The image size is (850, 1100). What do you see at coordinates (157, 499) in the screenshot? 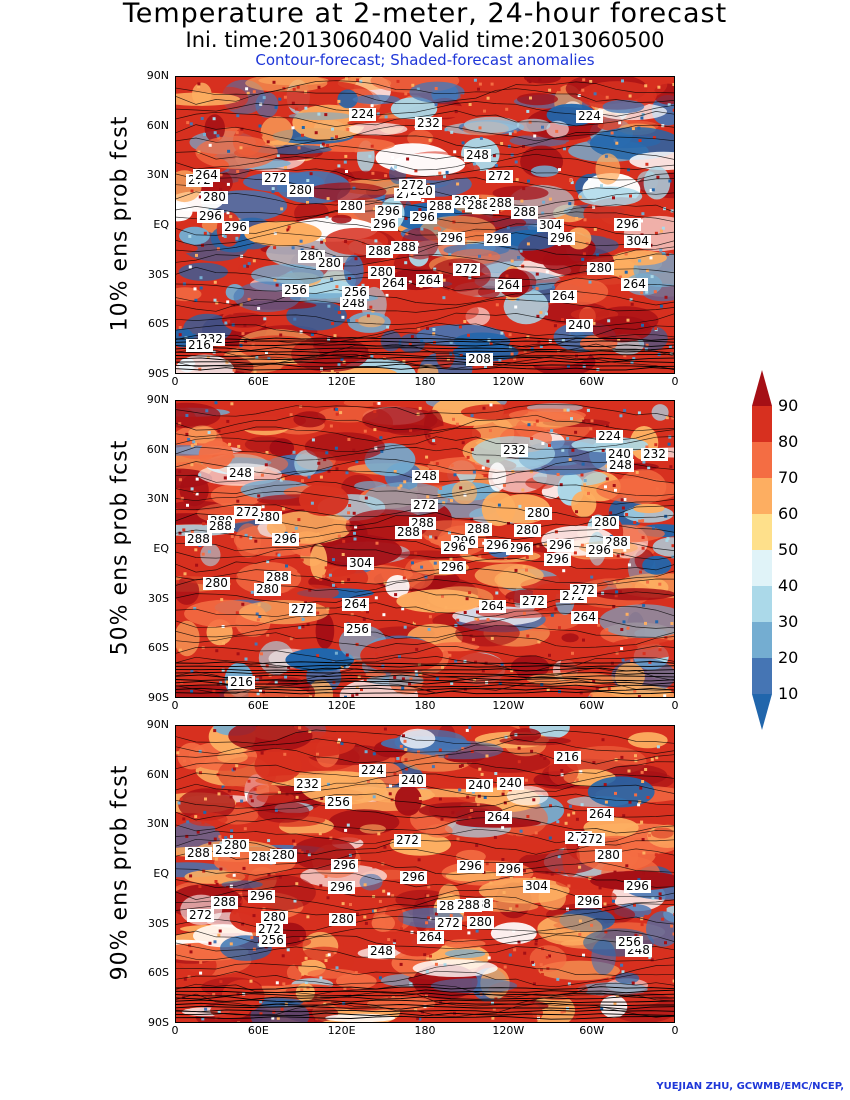
I see `lat-tick-label: 30N` at bounding box center [157, 499].